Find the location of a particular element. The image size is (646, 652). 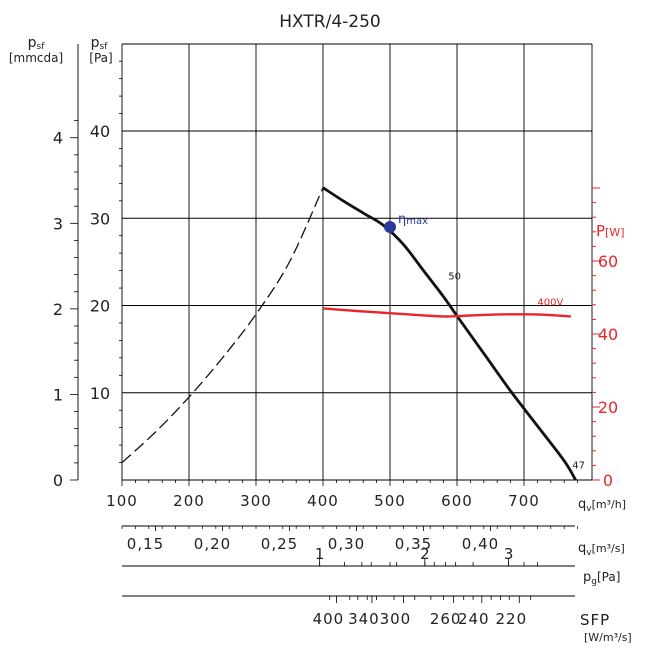

x-tick-label: 200 is located at coordinates (189, 501).